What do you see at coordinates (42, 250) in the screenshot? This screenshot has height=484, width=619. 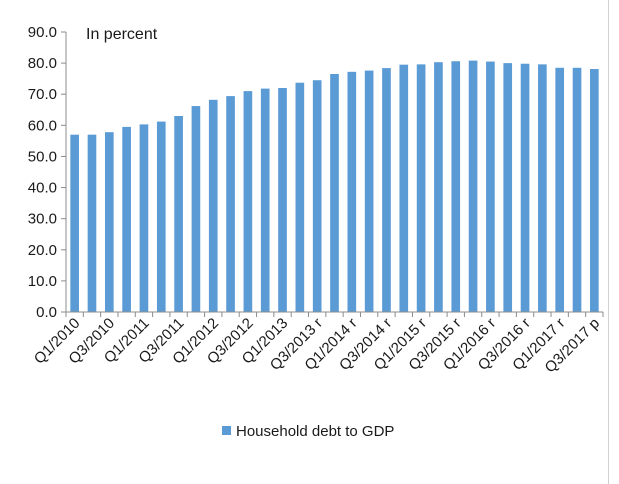 I see `y-tick-label: 20.0` at bounding box center [42, 250].